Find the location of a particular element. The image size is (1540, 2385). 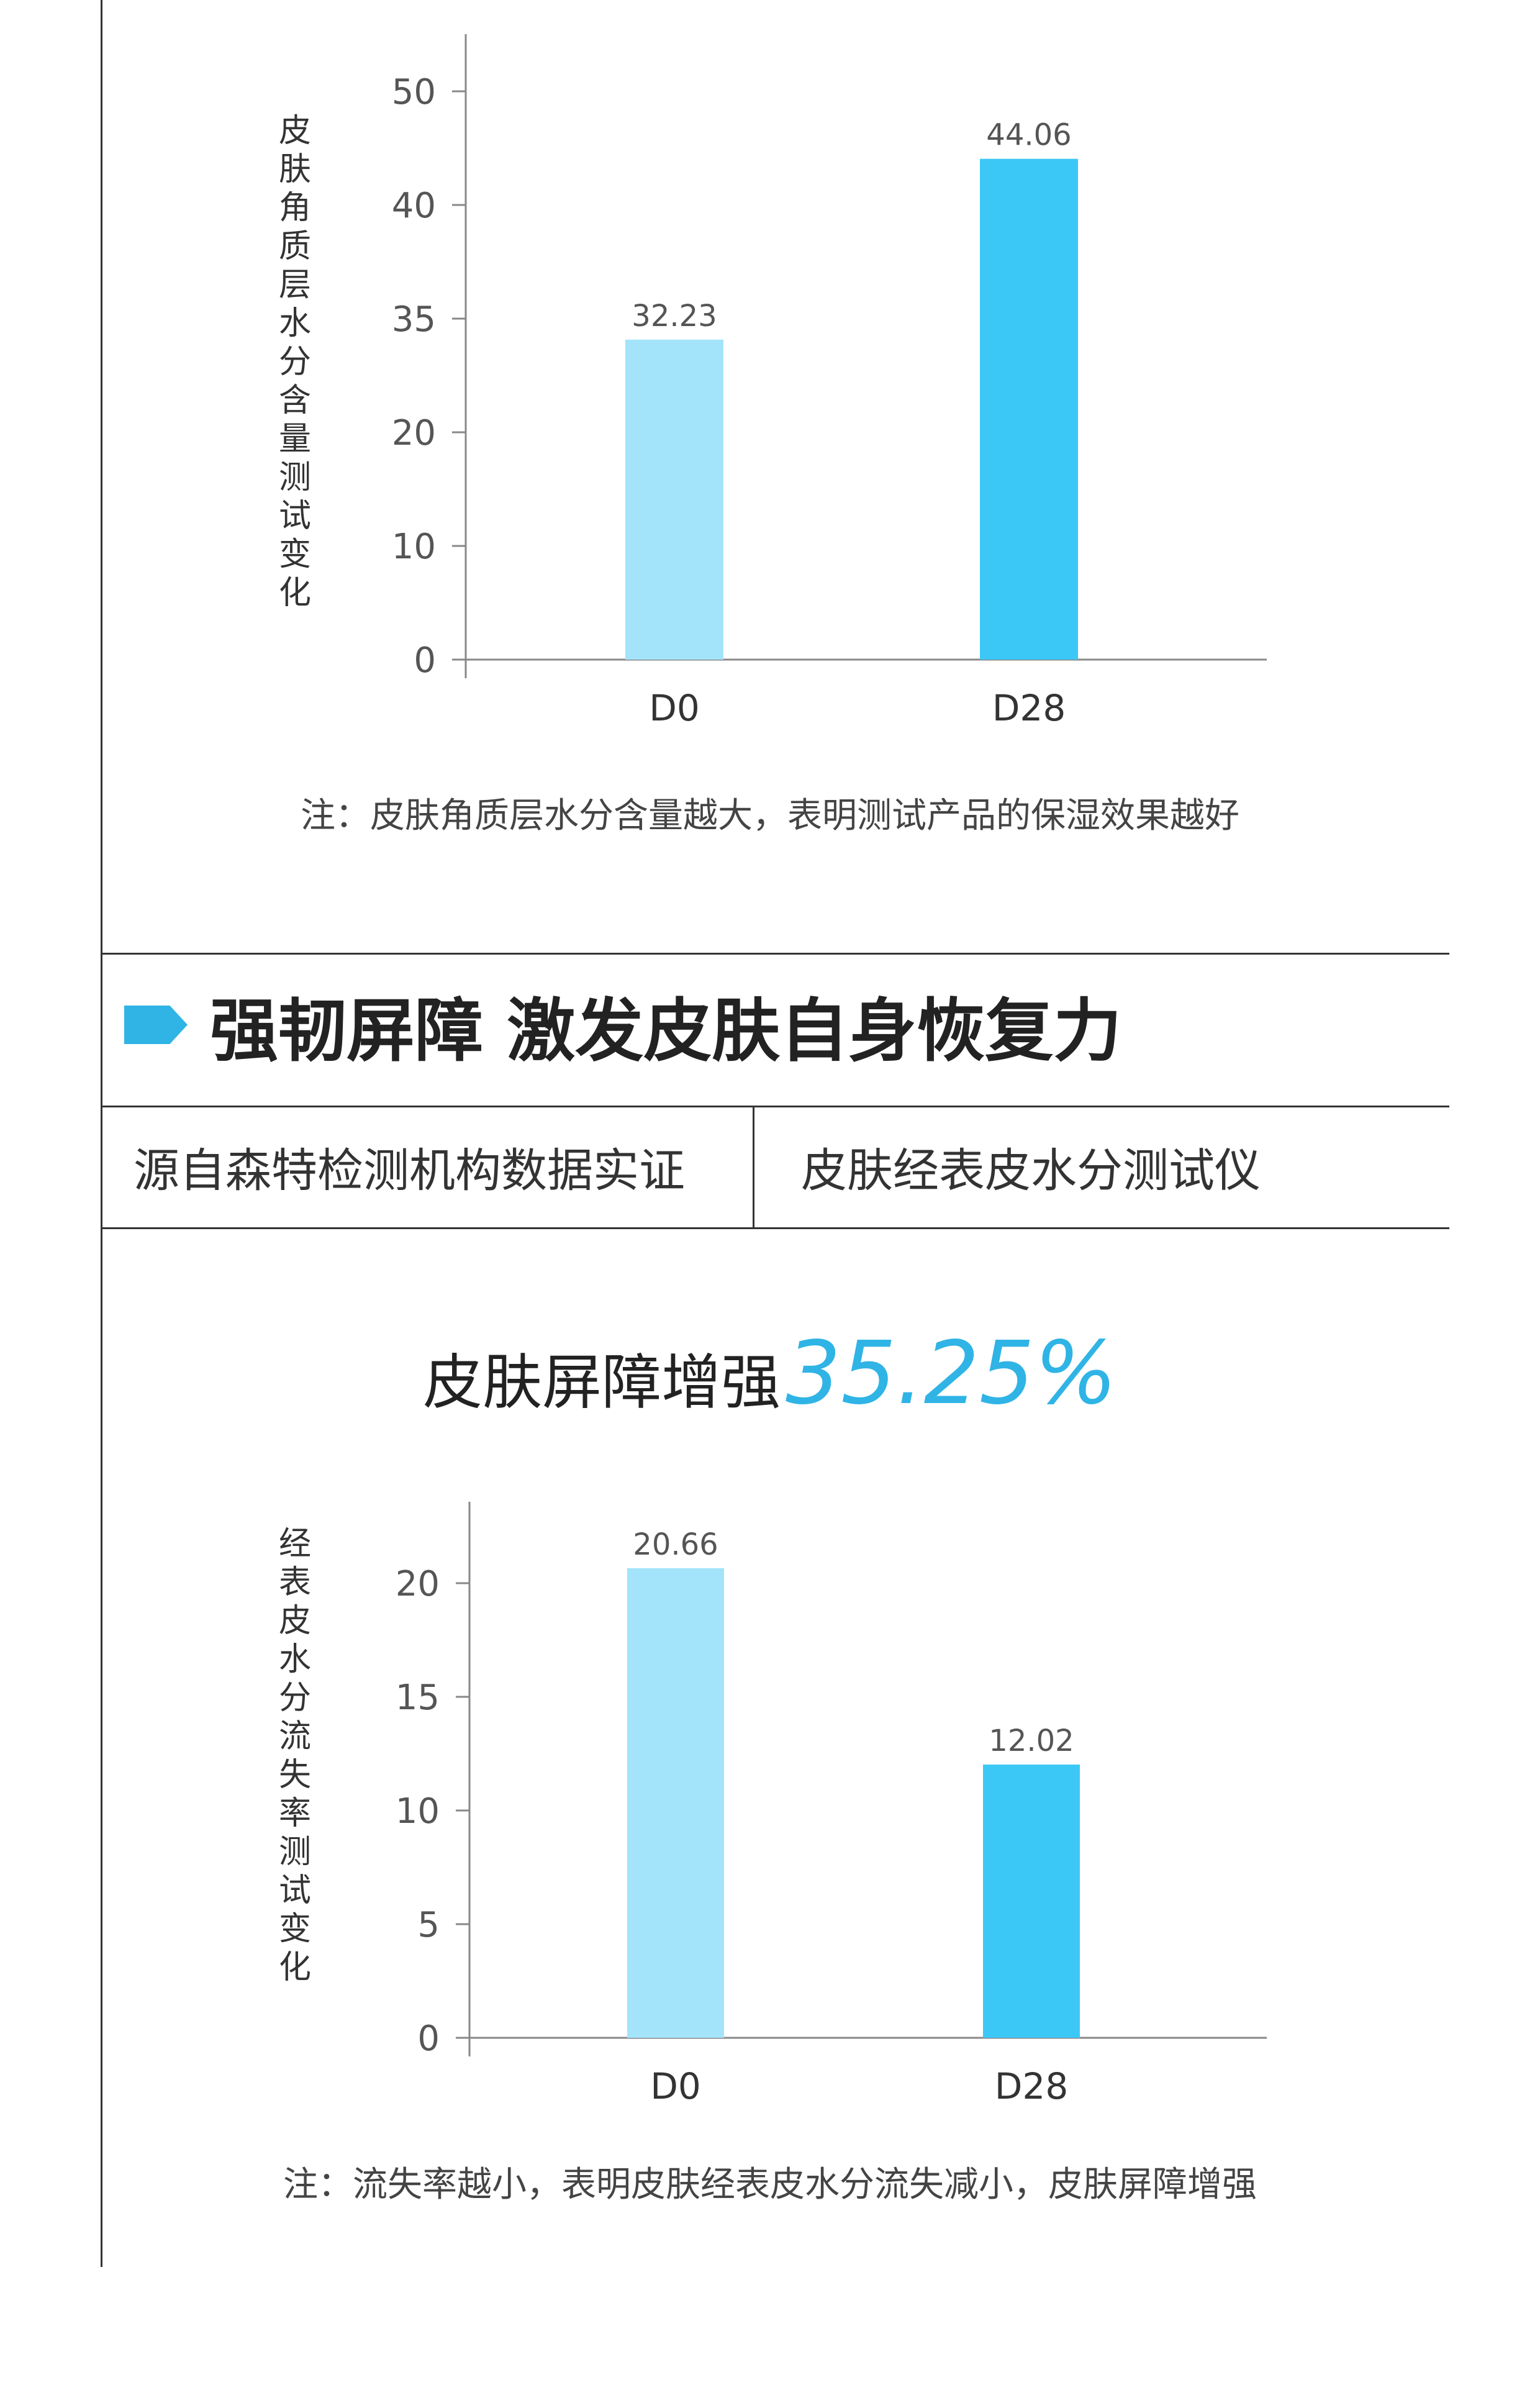

info-instrument-text: 皮肤经表皮水分测试仪 is located at coordinates (1031, 1170).